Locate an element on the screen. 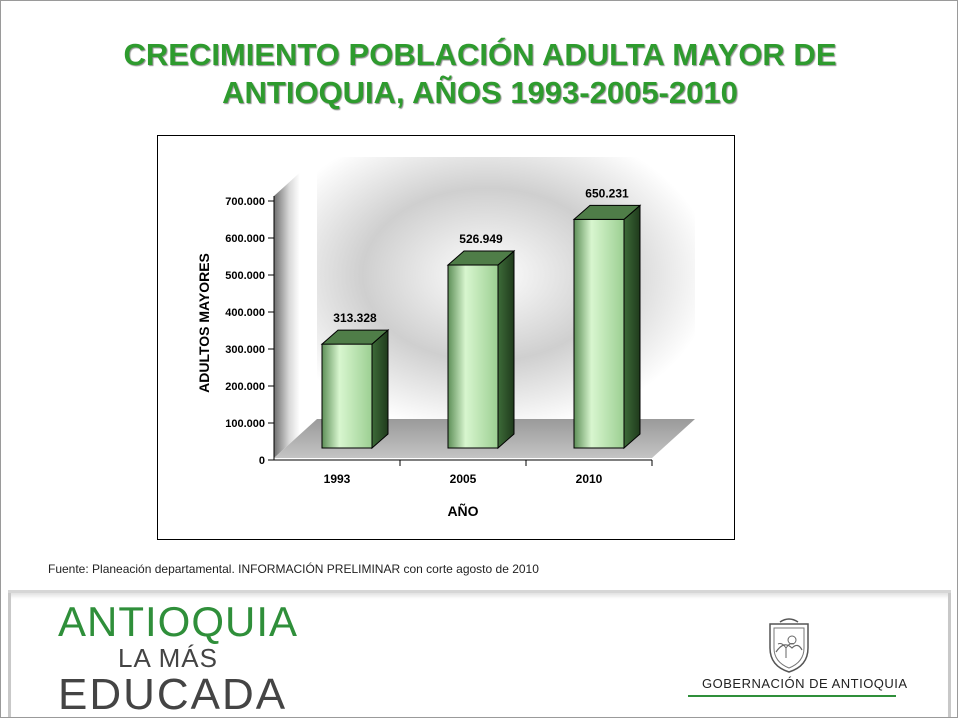 Image resolution: width=960 pixels, height=720 pixels. x-axis-ticks: 1993 2005 2010 is located at coordinates (488, 473).